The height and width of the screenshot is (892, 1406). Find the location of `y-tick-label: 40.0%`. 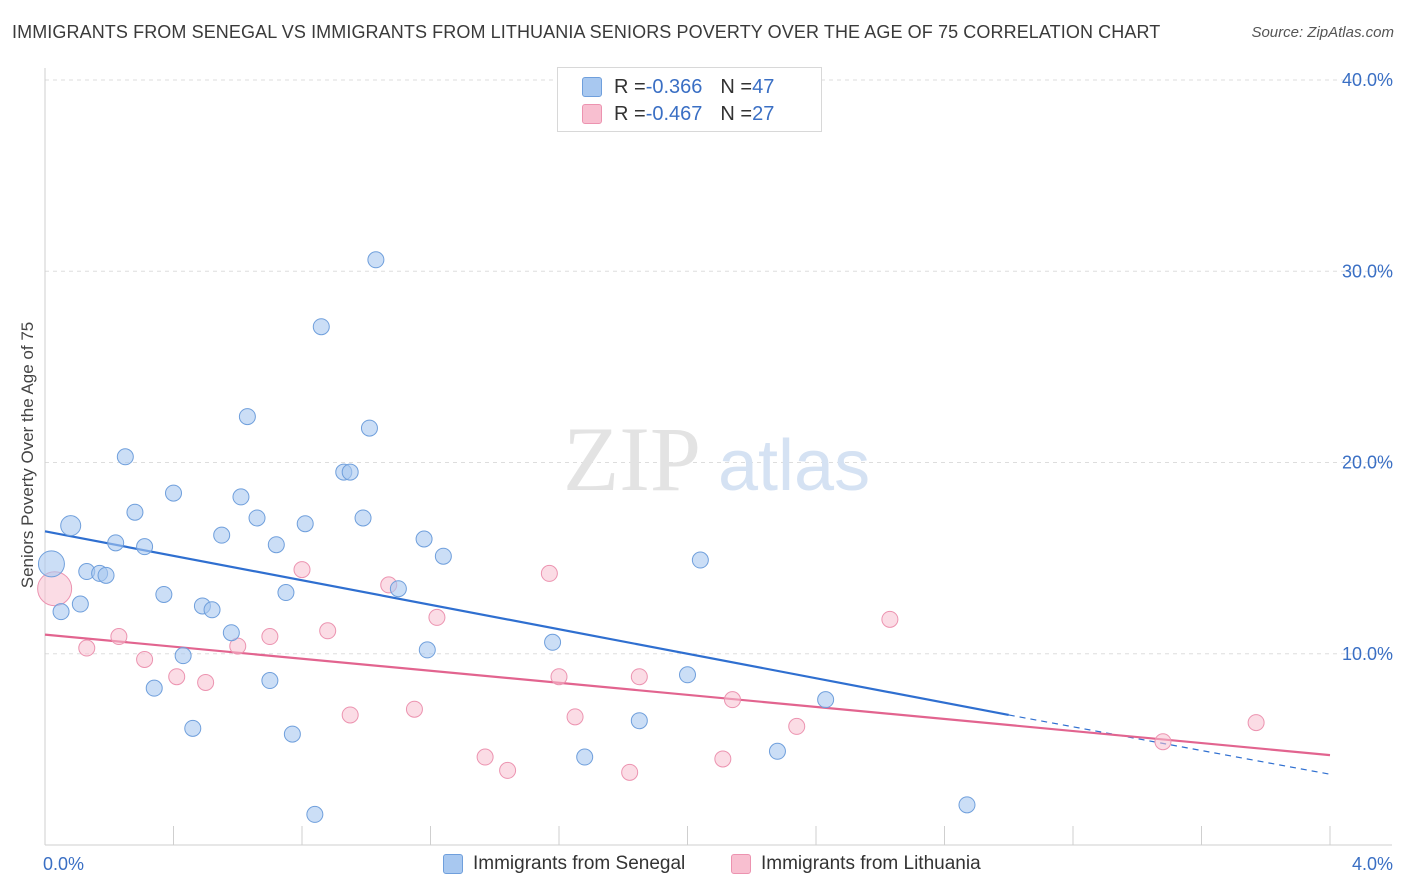

y-tick-label: 40.0% is located at coordinates (1367, 80).